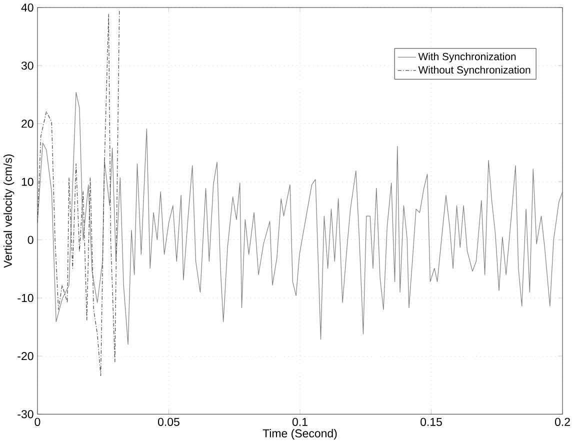 Image resolution: width=574 pixels, height=443 pixels. Describe the element at coordinates (26, 414) in the screenshot. I see `y-tick-label: -30` at that location.